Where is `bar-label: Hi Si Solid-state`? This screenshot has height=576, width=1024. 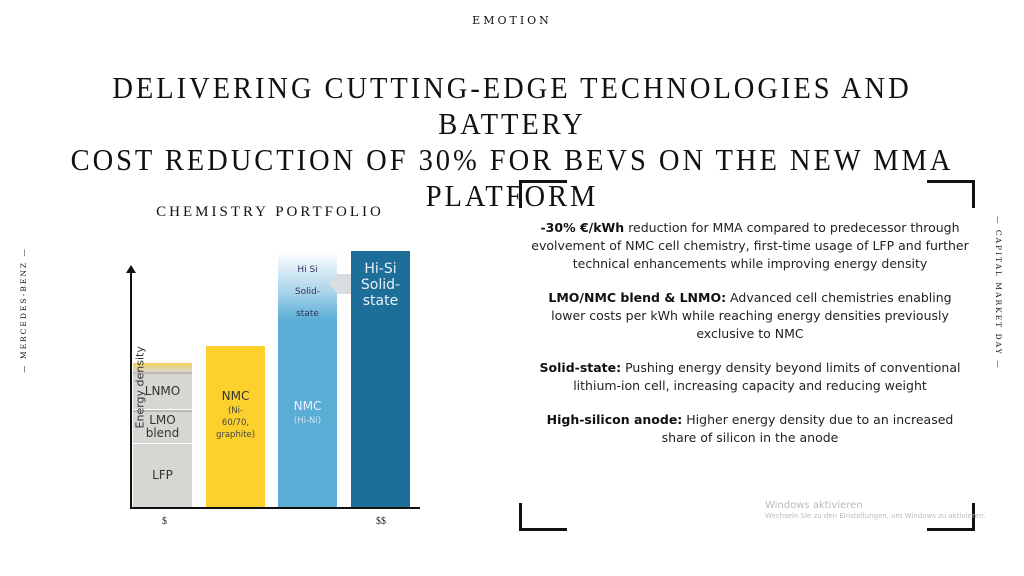 bar-label: Hi Si Solid-state is located at coordinates (307, 291).